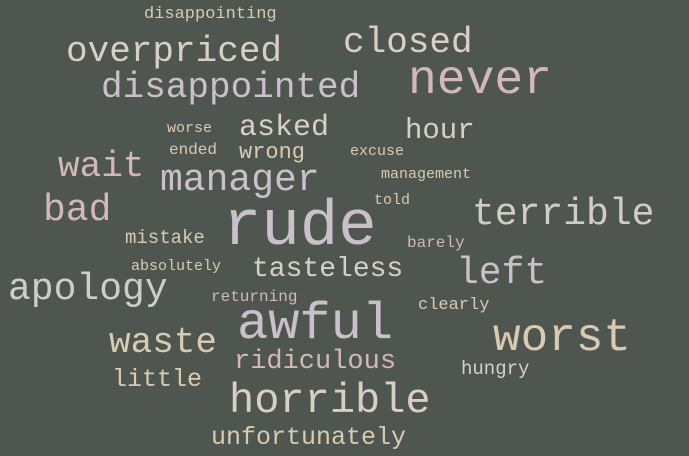 The image size is (689, 456). I want to click on word-ridiculous: ridiculous, so click(315, 362).